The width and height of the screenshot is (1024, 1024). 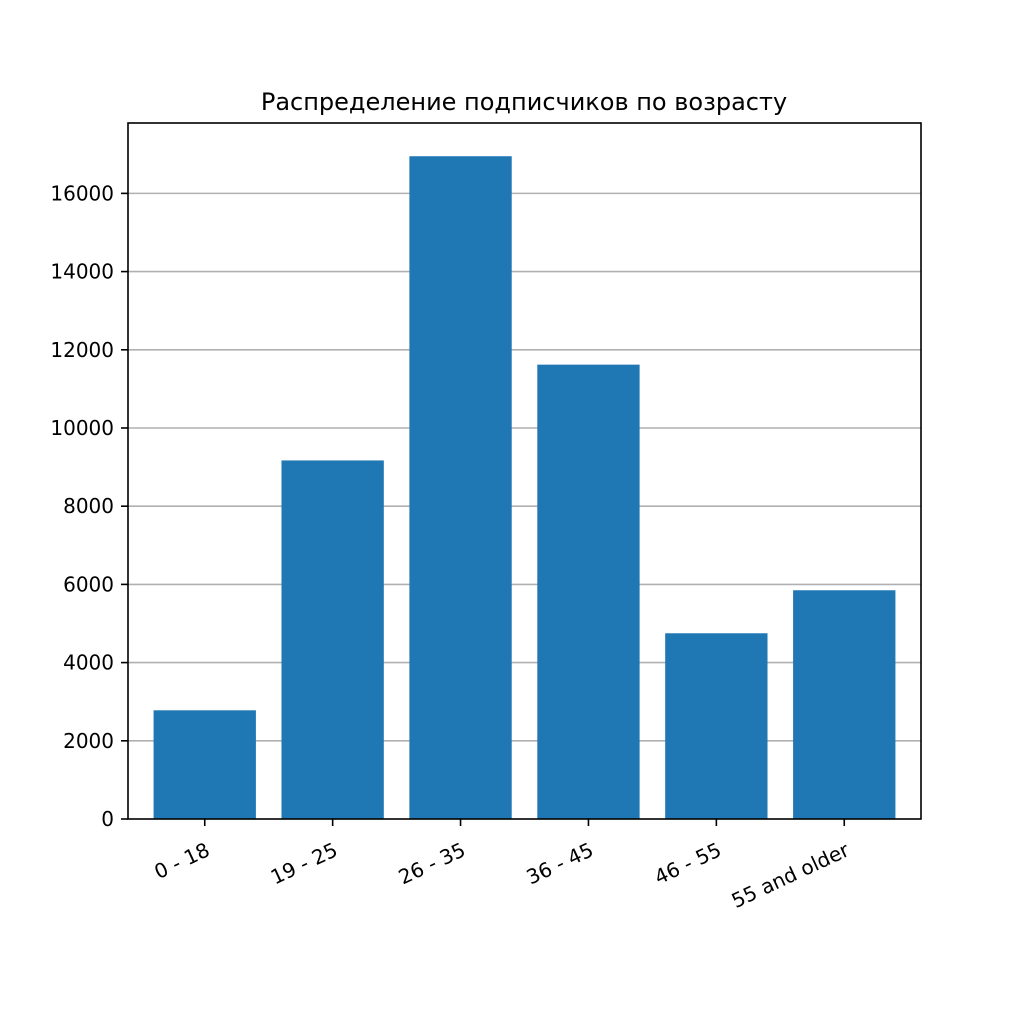 What do you see at coordinates (304, 864) in the screenshot?
I see `x-tick-label: 19 - 25` at bounding box center [304, 864].